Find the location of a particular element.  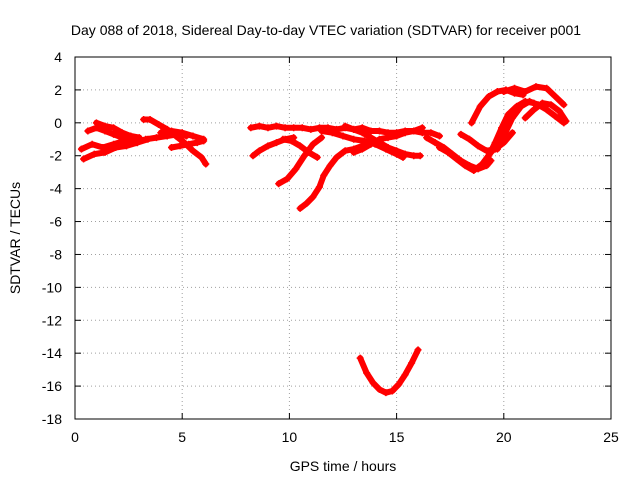

y-tick-label: -4 is located at coordinates (56, 189).